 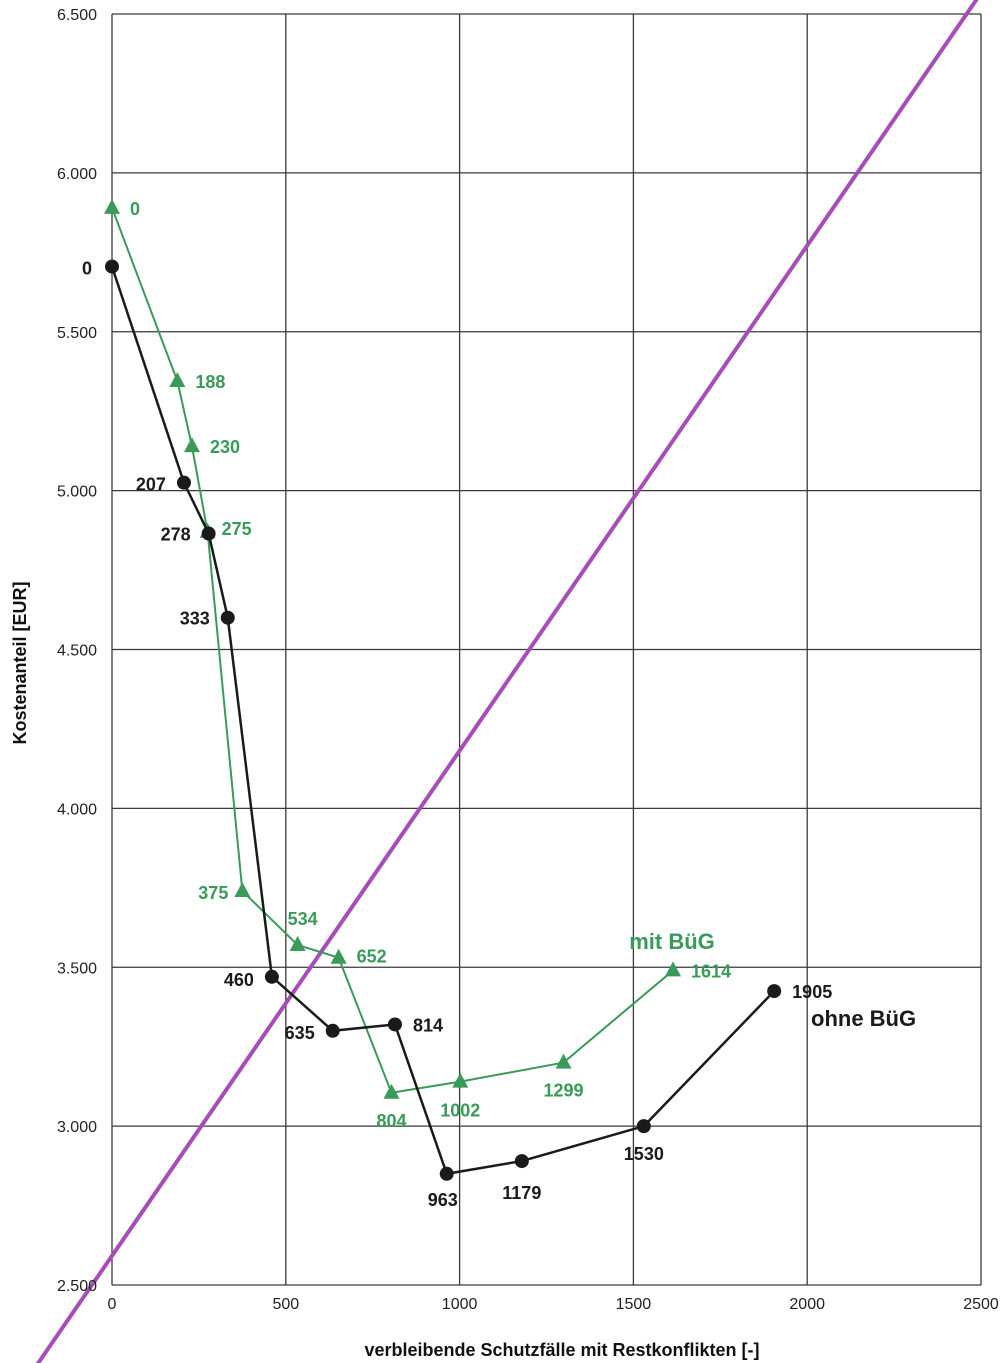 What do you see at coordinates (460, 1304) in the screenshot?
I see `x-tick-label: 1000` at bounding box center [460, 1304].